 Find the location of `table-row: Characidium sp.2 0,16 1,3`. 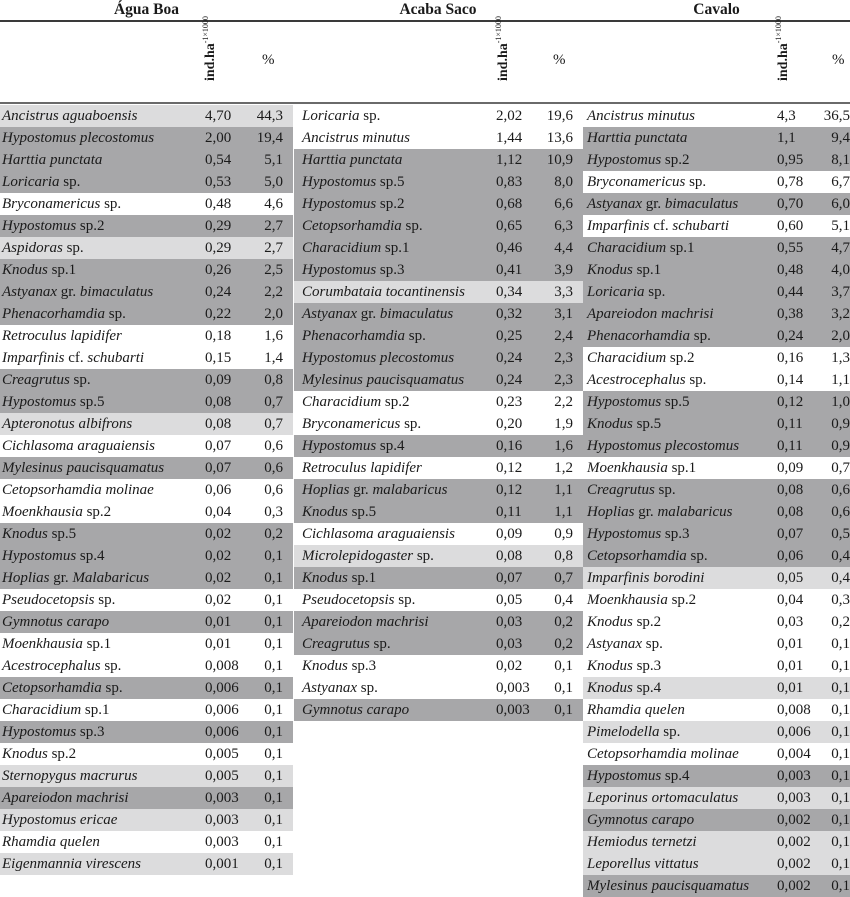

table-row: Characidium sp.2 0,16 1,3 is located at coordinates (716, 358).